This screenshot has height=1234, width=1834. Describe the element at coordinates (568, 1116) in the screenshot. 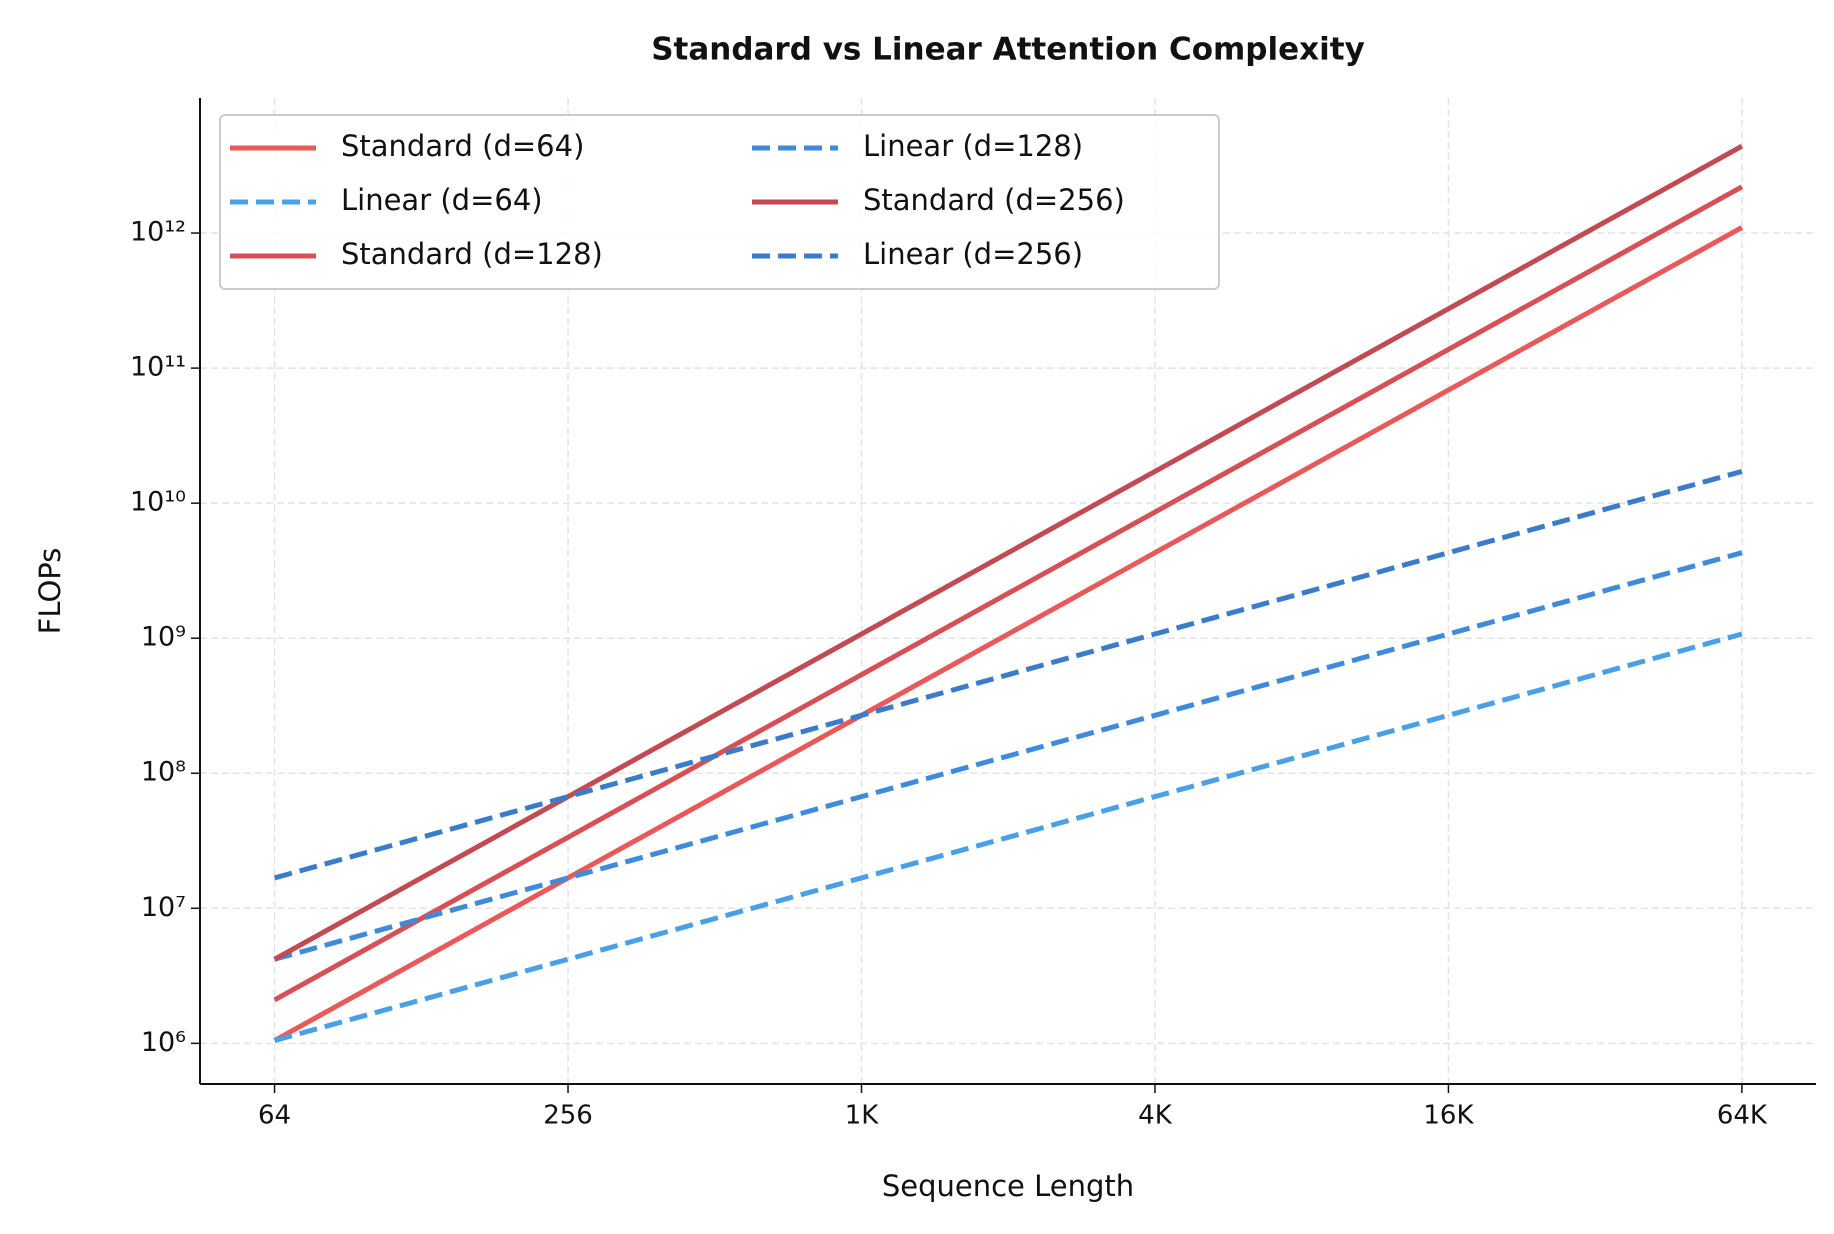

I see `x-tick-label: 256` at that location.